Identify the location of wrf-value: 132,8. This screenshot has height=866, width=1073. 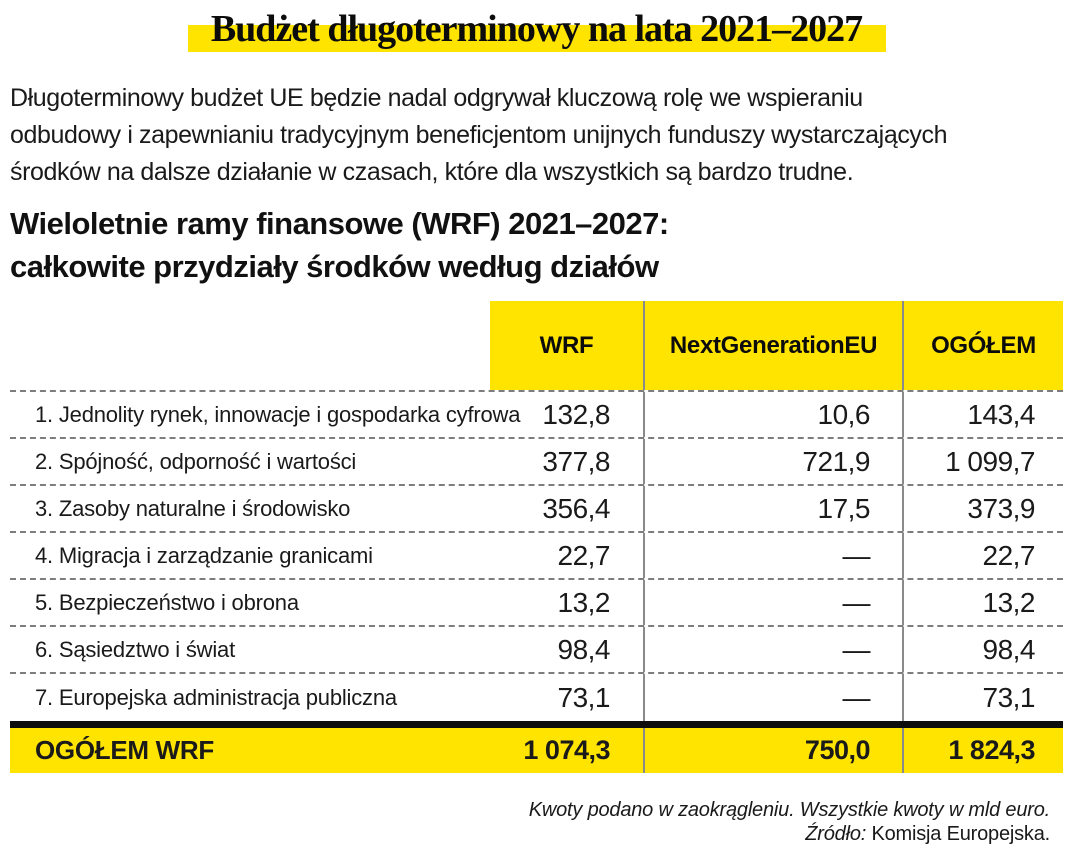
(576, 414).